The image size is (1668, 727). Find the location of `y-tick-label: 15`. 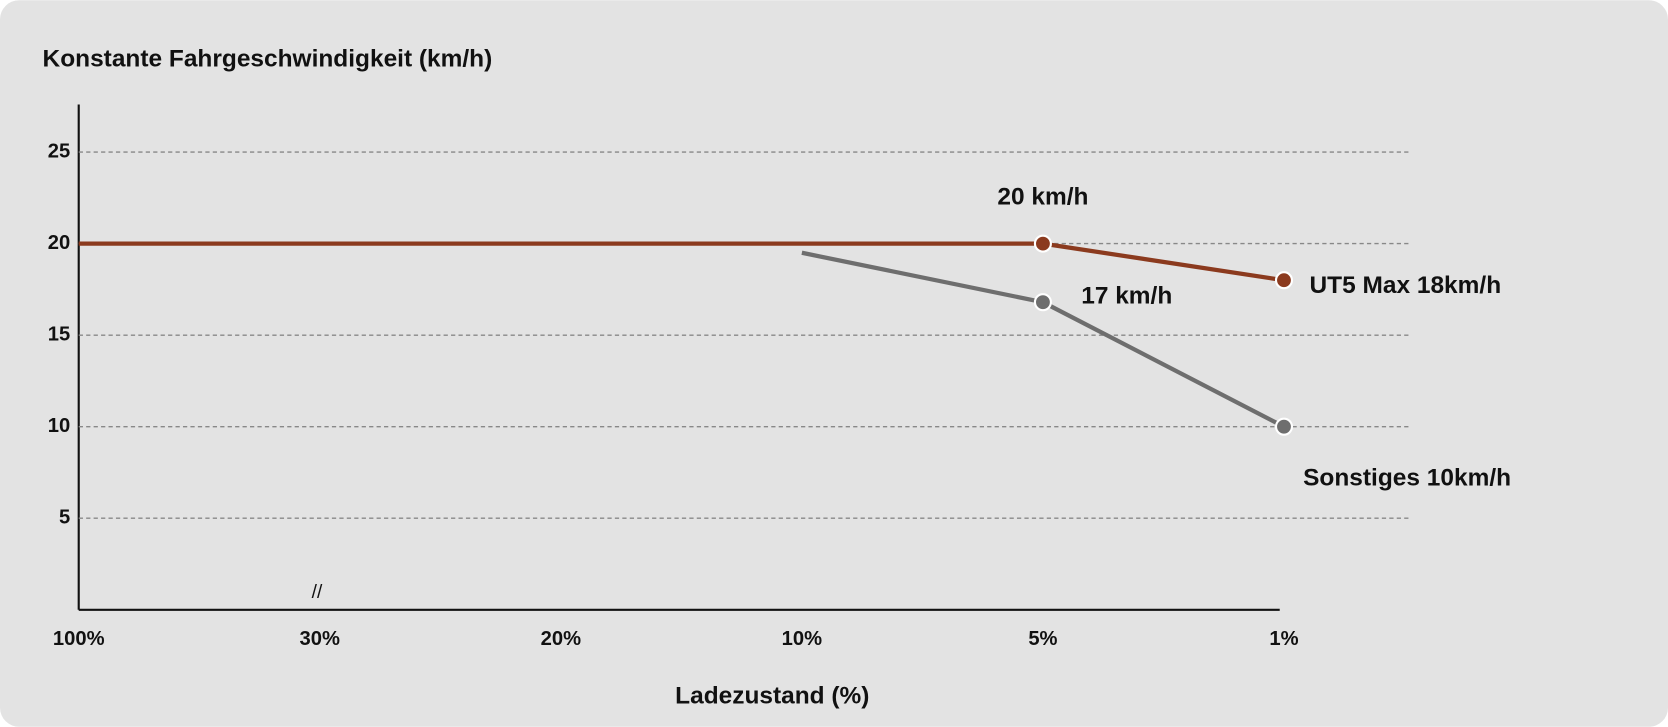

y-tick-label: 15 is located at coordinates (59, 334).